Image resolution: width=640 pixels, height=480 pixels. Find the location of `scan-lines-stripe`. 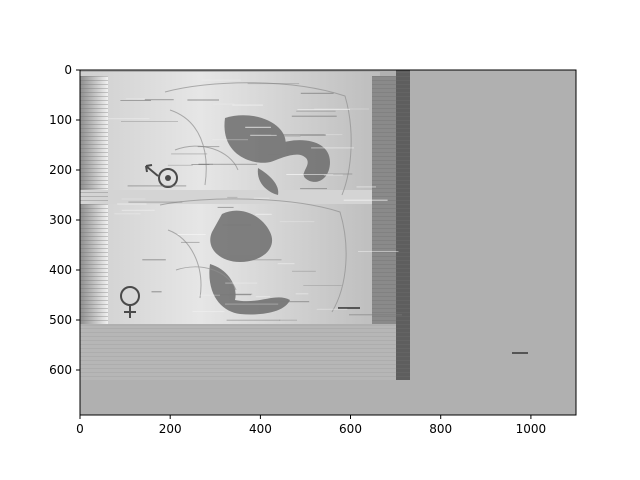

scan-lines-stripe is located at coordinates (403, 225).